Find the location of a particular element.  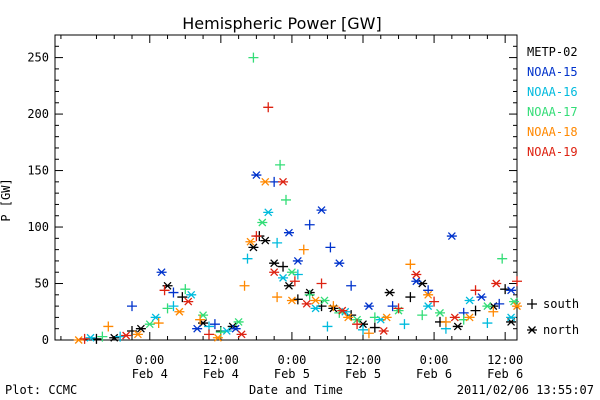

y-tick-label: 0 is located at coordinates (45, 340).